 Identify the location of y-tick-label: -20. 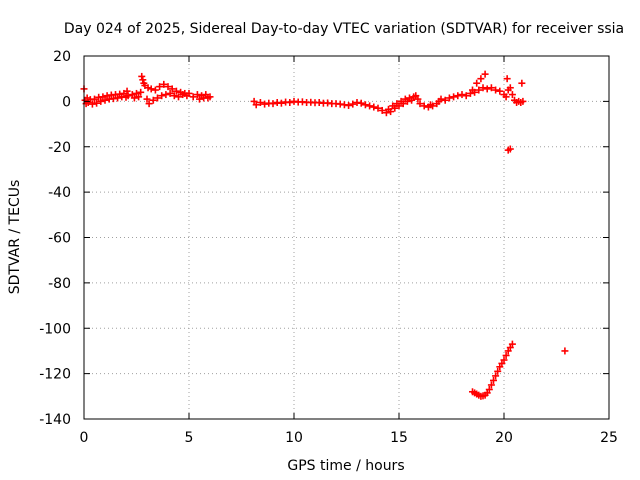
(59, 148).